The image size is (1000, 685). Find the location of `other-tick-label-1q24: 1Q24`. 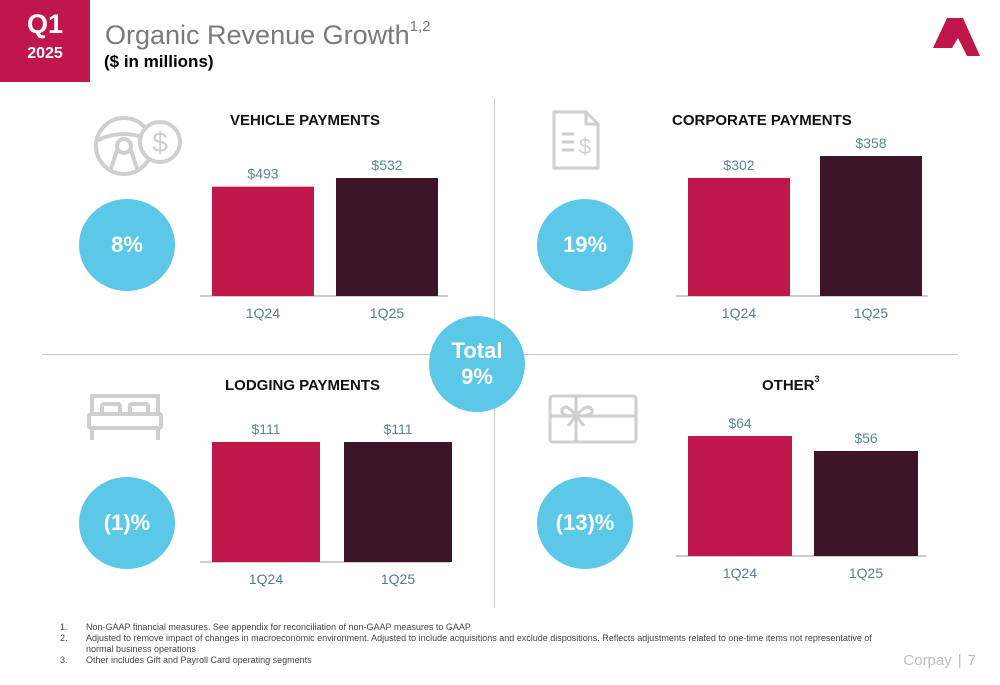

other-tick-label-1q24: 1Q24 is located at coordinates (740, 573).